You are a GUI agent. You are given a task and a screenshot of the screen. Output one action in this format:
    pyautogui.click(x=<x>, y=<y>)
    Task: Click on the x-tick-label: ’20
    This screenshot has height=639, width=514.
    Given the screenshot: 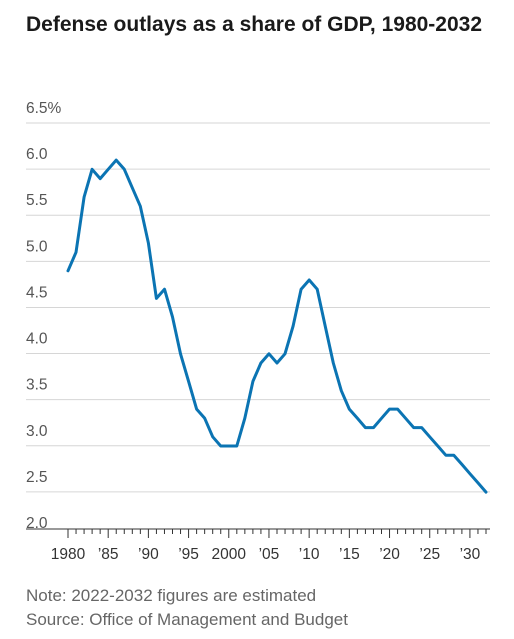 What is the action you would take?
    pyautogui.click(x=389, y=554)
    